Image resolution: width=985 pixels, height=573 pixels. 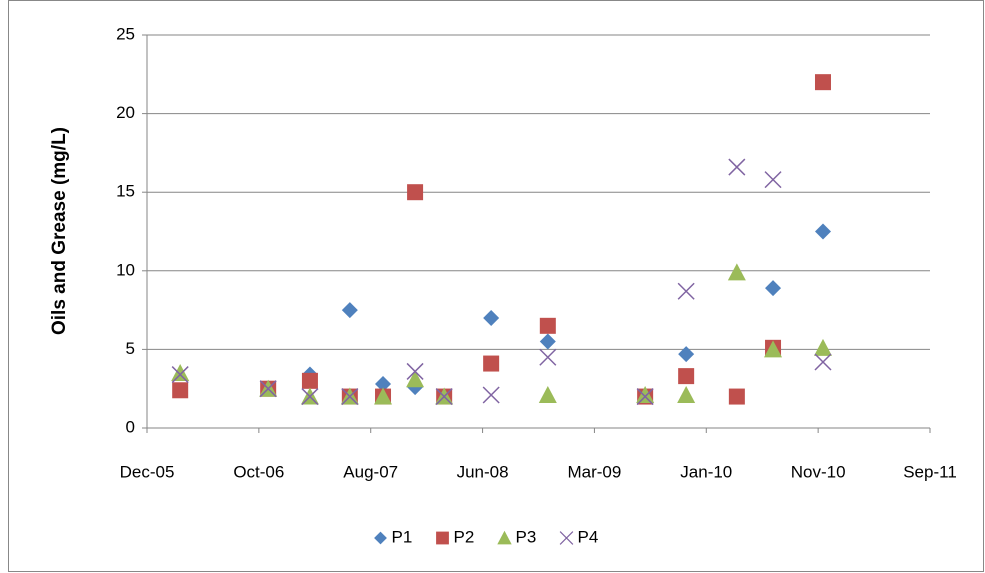 I want to click on x-tick-label: Nov-10, so click(x=818, y=471).